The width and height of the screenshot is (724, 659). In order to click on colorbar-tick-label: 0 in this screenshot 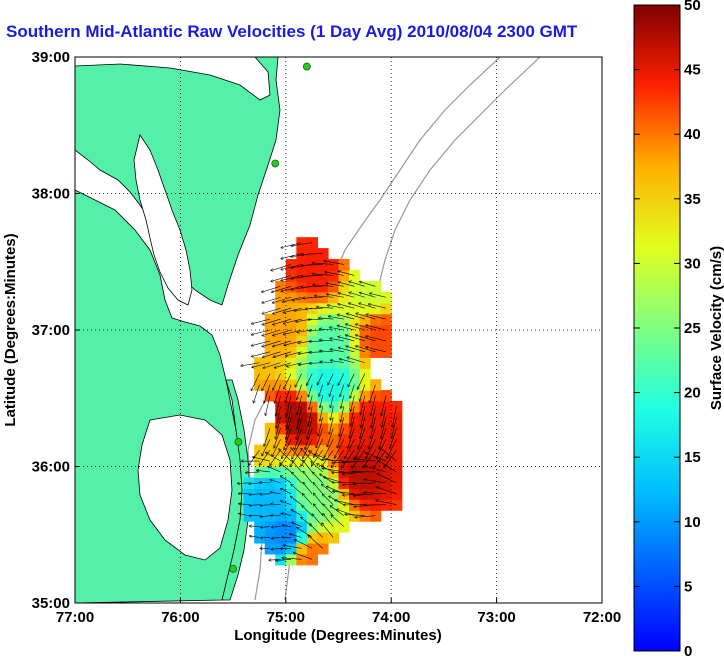, I will do `click(688, 651)`.